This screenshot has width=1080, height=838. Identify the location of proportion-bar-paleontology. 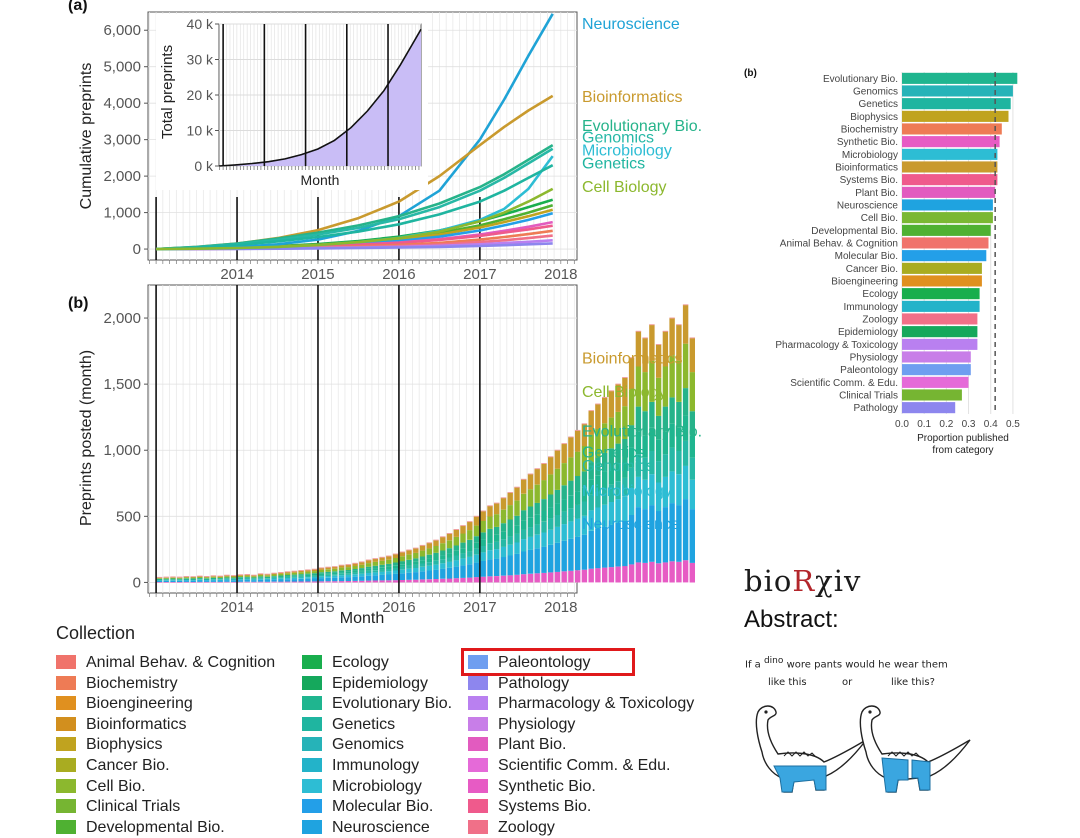
(936, 370).